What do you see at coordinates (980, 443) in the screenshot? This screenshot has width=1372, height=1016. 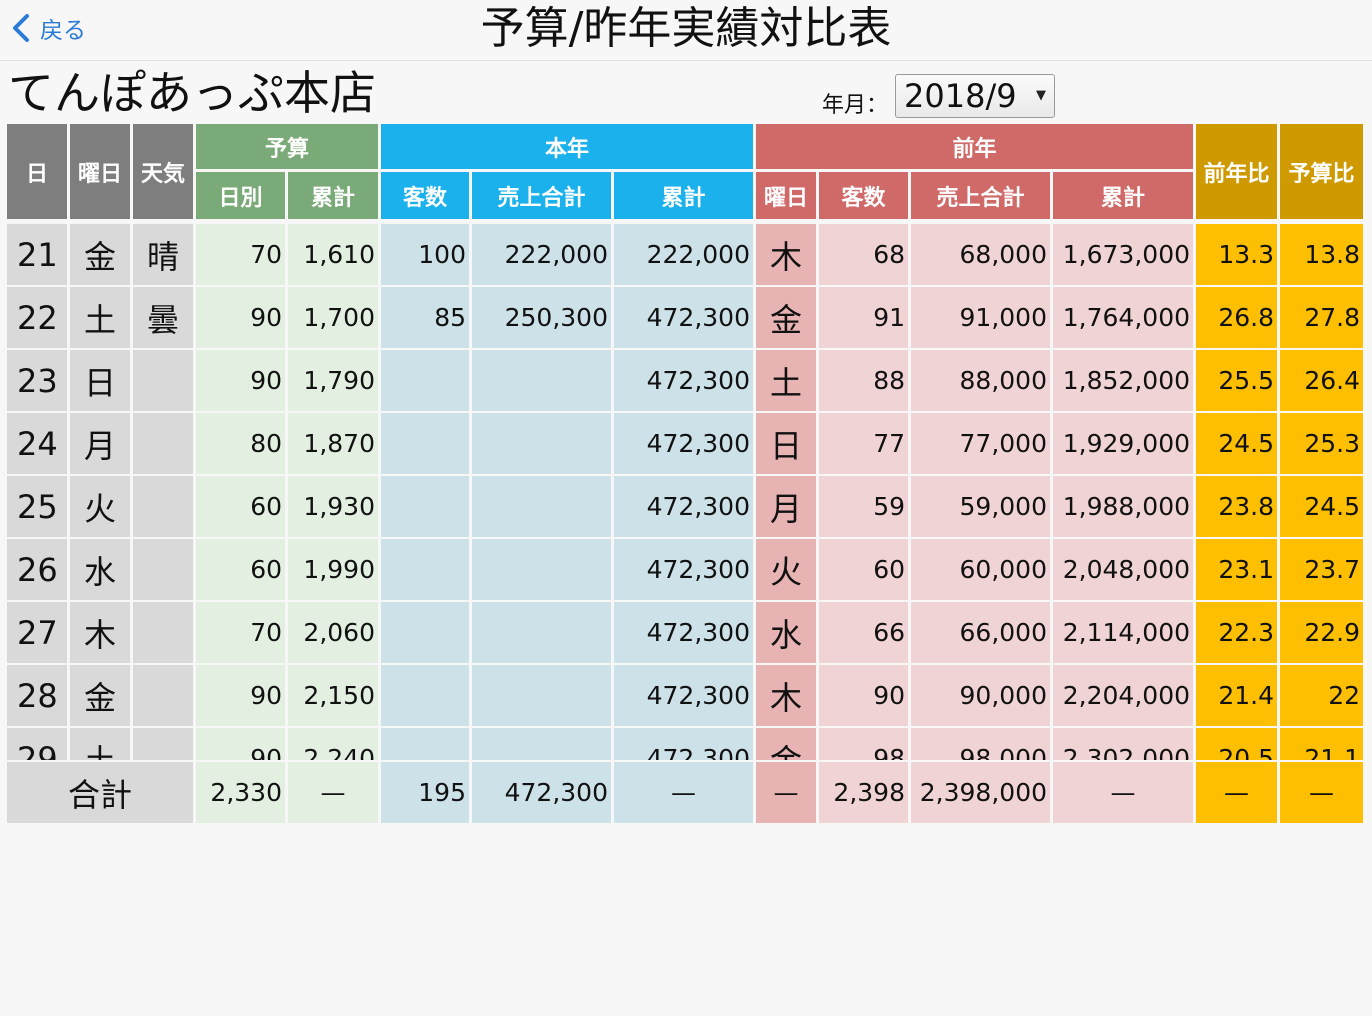 I see `cell-last-year-sales: 77,000` at bounding box center [980, 443].